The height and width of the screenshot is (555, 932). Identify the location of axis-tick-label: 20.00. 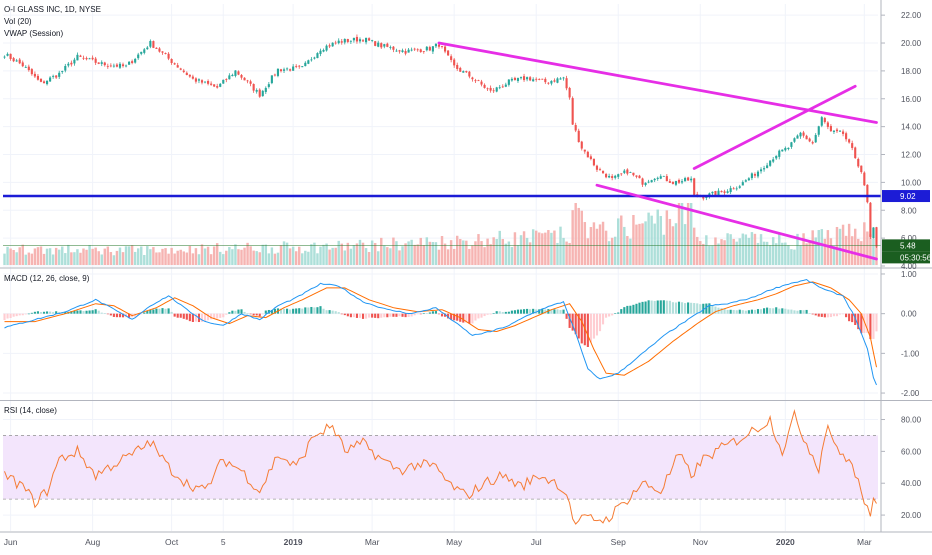
(911, 43).